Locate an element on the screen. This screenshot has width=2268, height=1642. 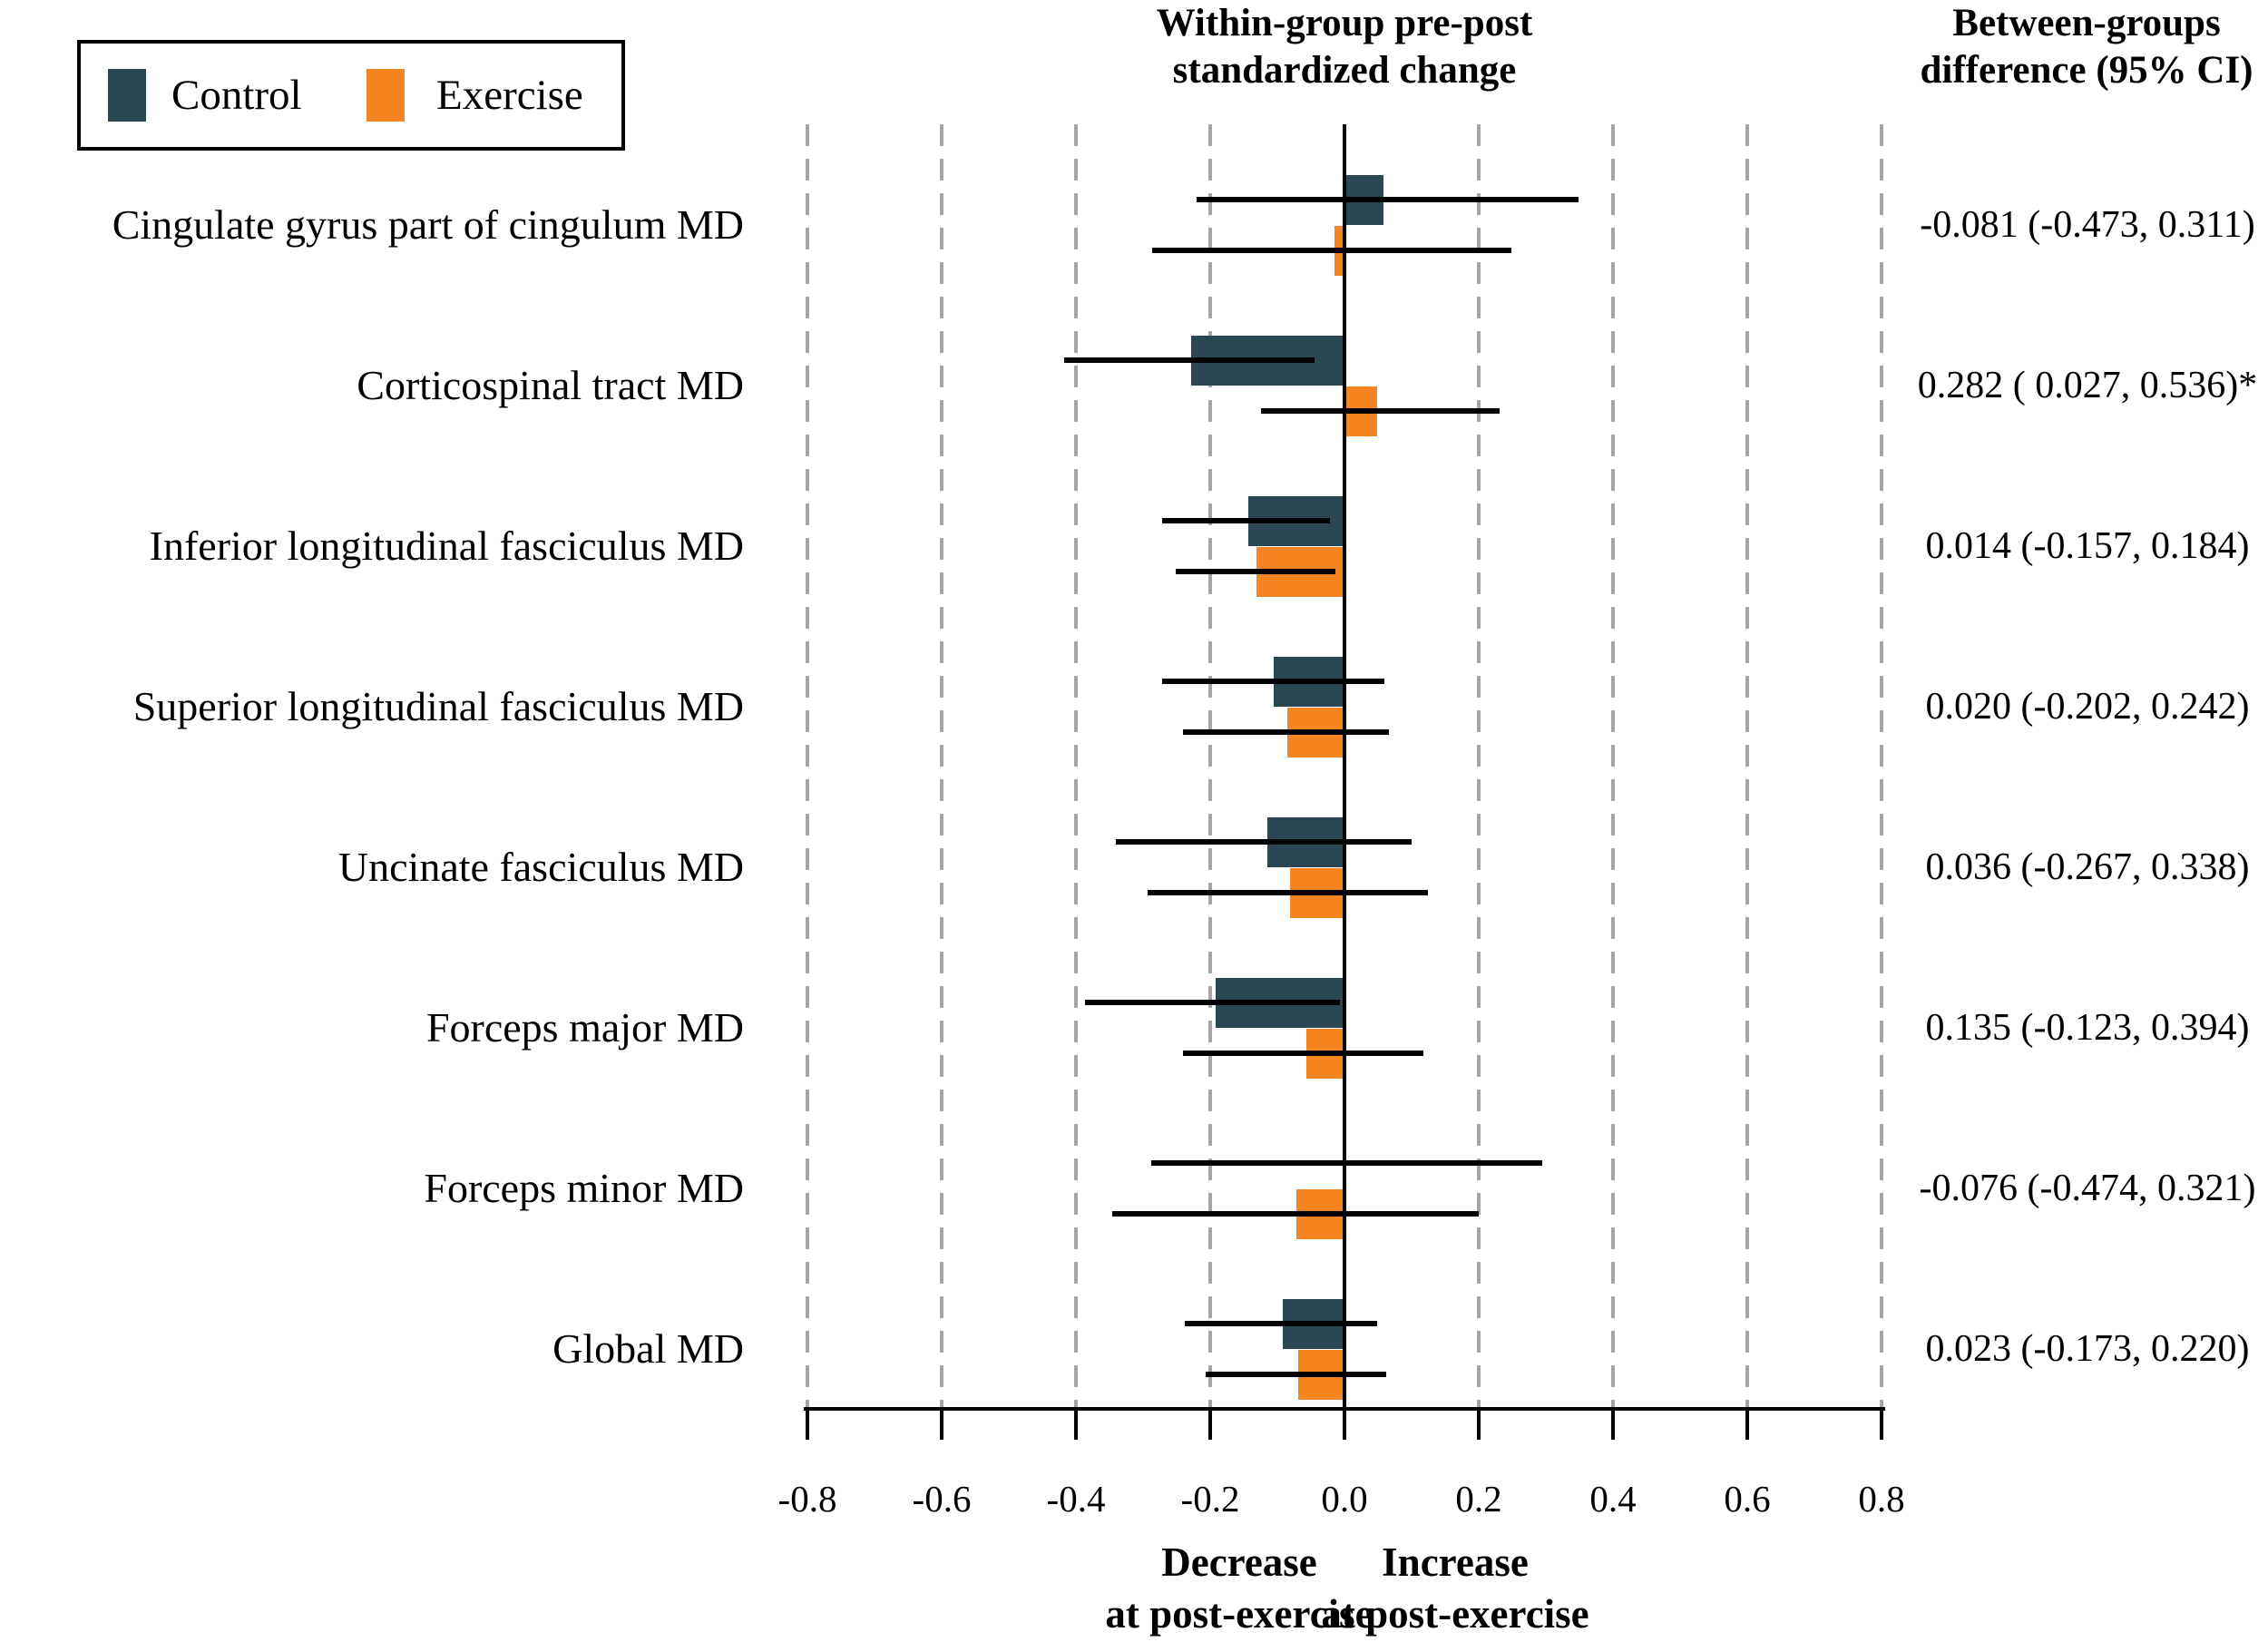
category-label: Corticospinal tract MD is located at coordinates (550, 385).